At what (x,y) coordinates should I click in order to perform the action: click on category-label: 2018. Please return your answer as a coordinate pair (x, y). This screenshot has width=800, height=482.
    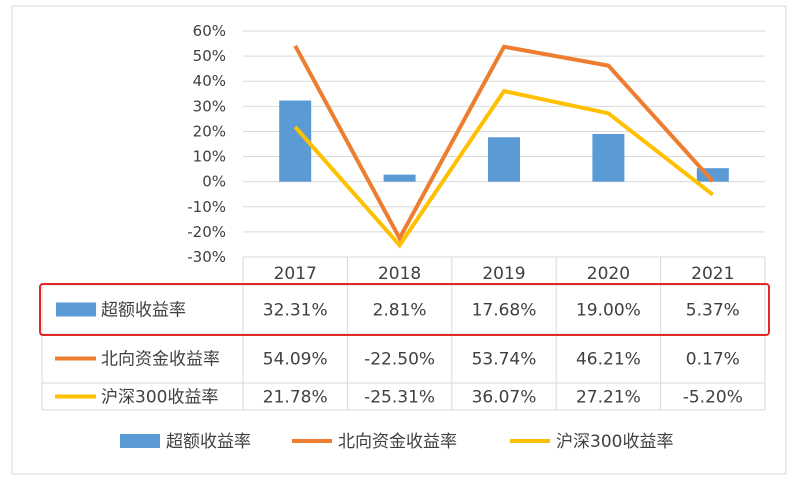
    Looking at the image, I should click on (399, 274).